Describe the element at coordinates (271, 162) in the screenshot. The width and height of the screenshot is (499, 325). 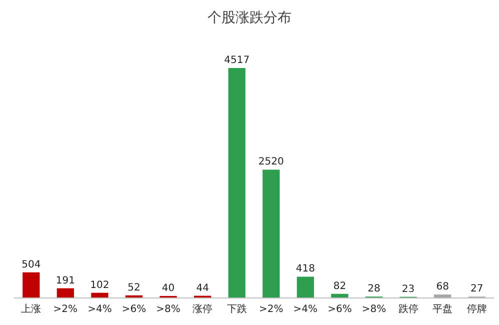
I see `data-label: 2520` at that location.